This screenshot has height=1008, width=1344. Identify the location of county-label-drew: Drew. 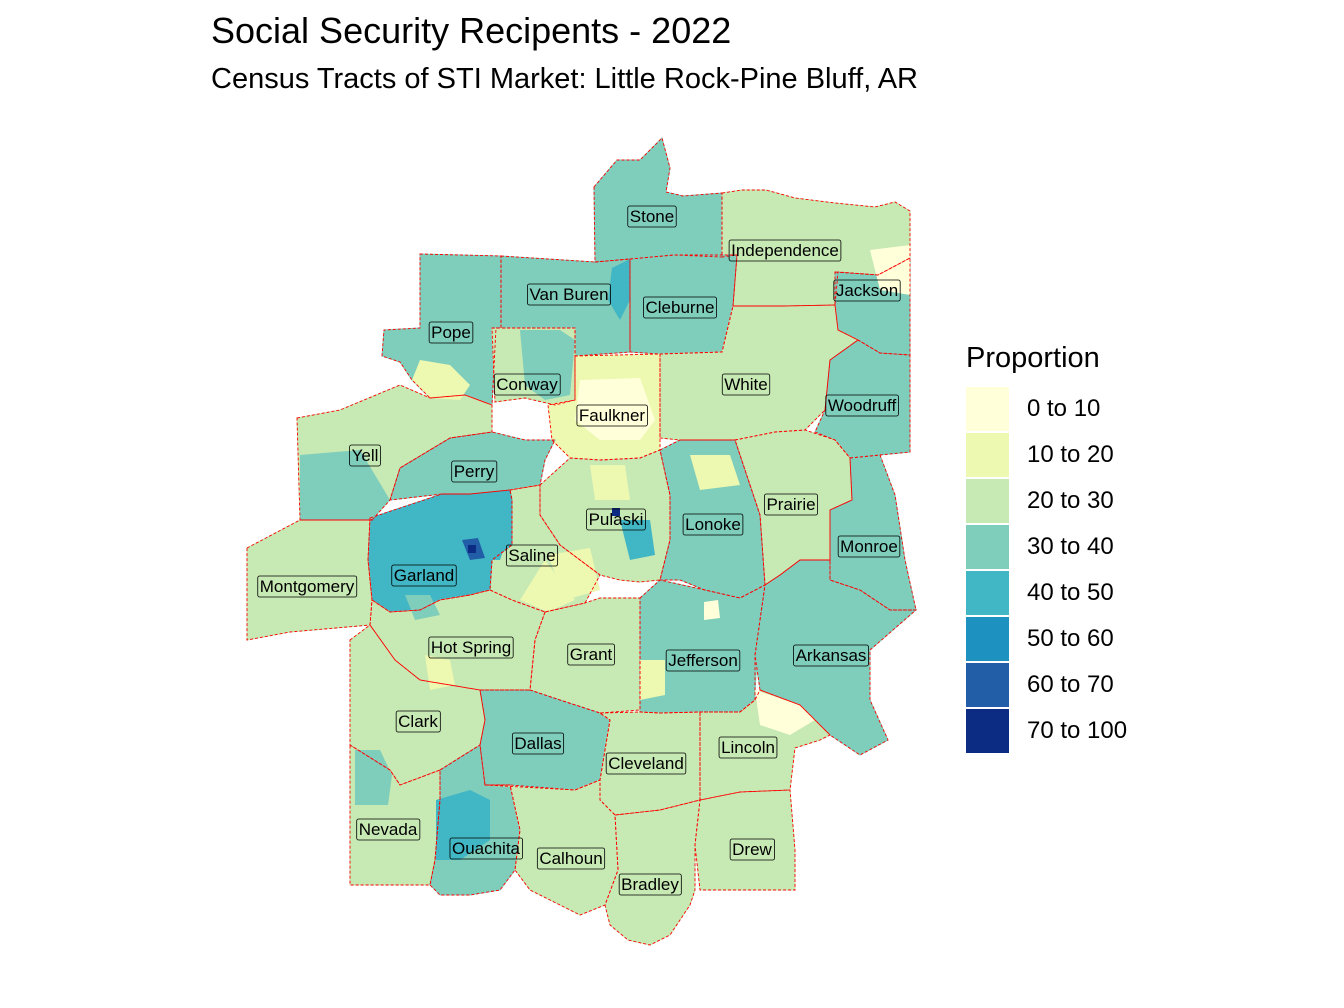
(752, 849).